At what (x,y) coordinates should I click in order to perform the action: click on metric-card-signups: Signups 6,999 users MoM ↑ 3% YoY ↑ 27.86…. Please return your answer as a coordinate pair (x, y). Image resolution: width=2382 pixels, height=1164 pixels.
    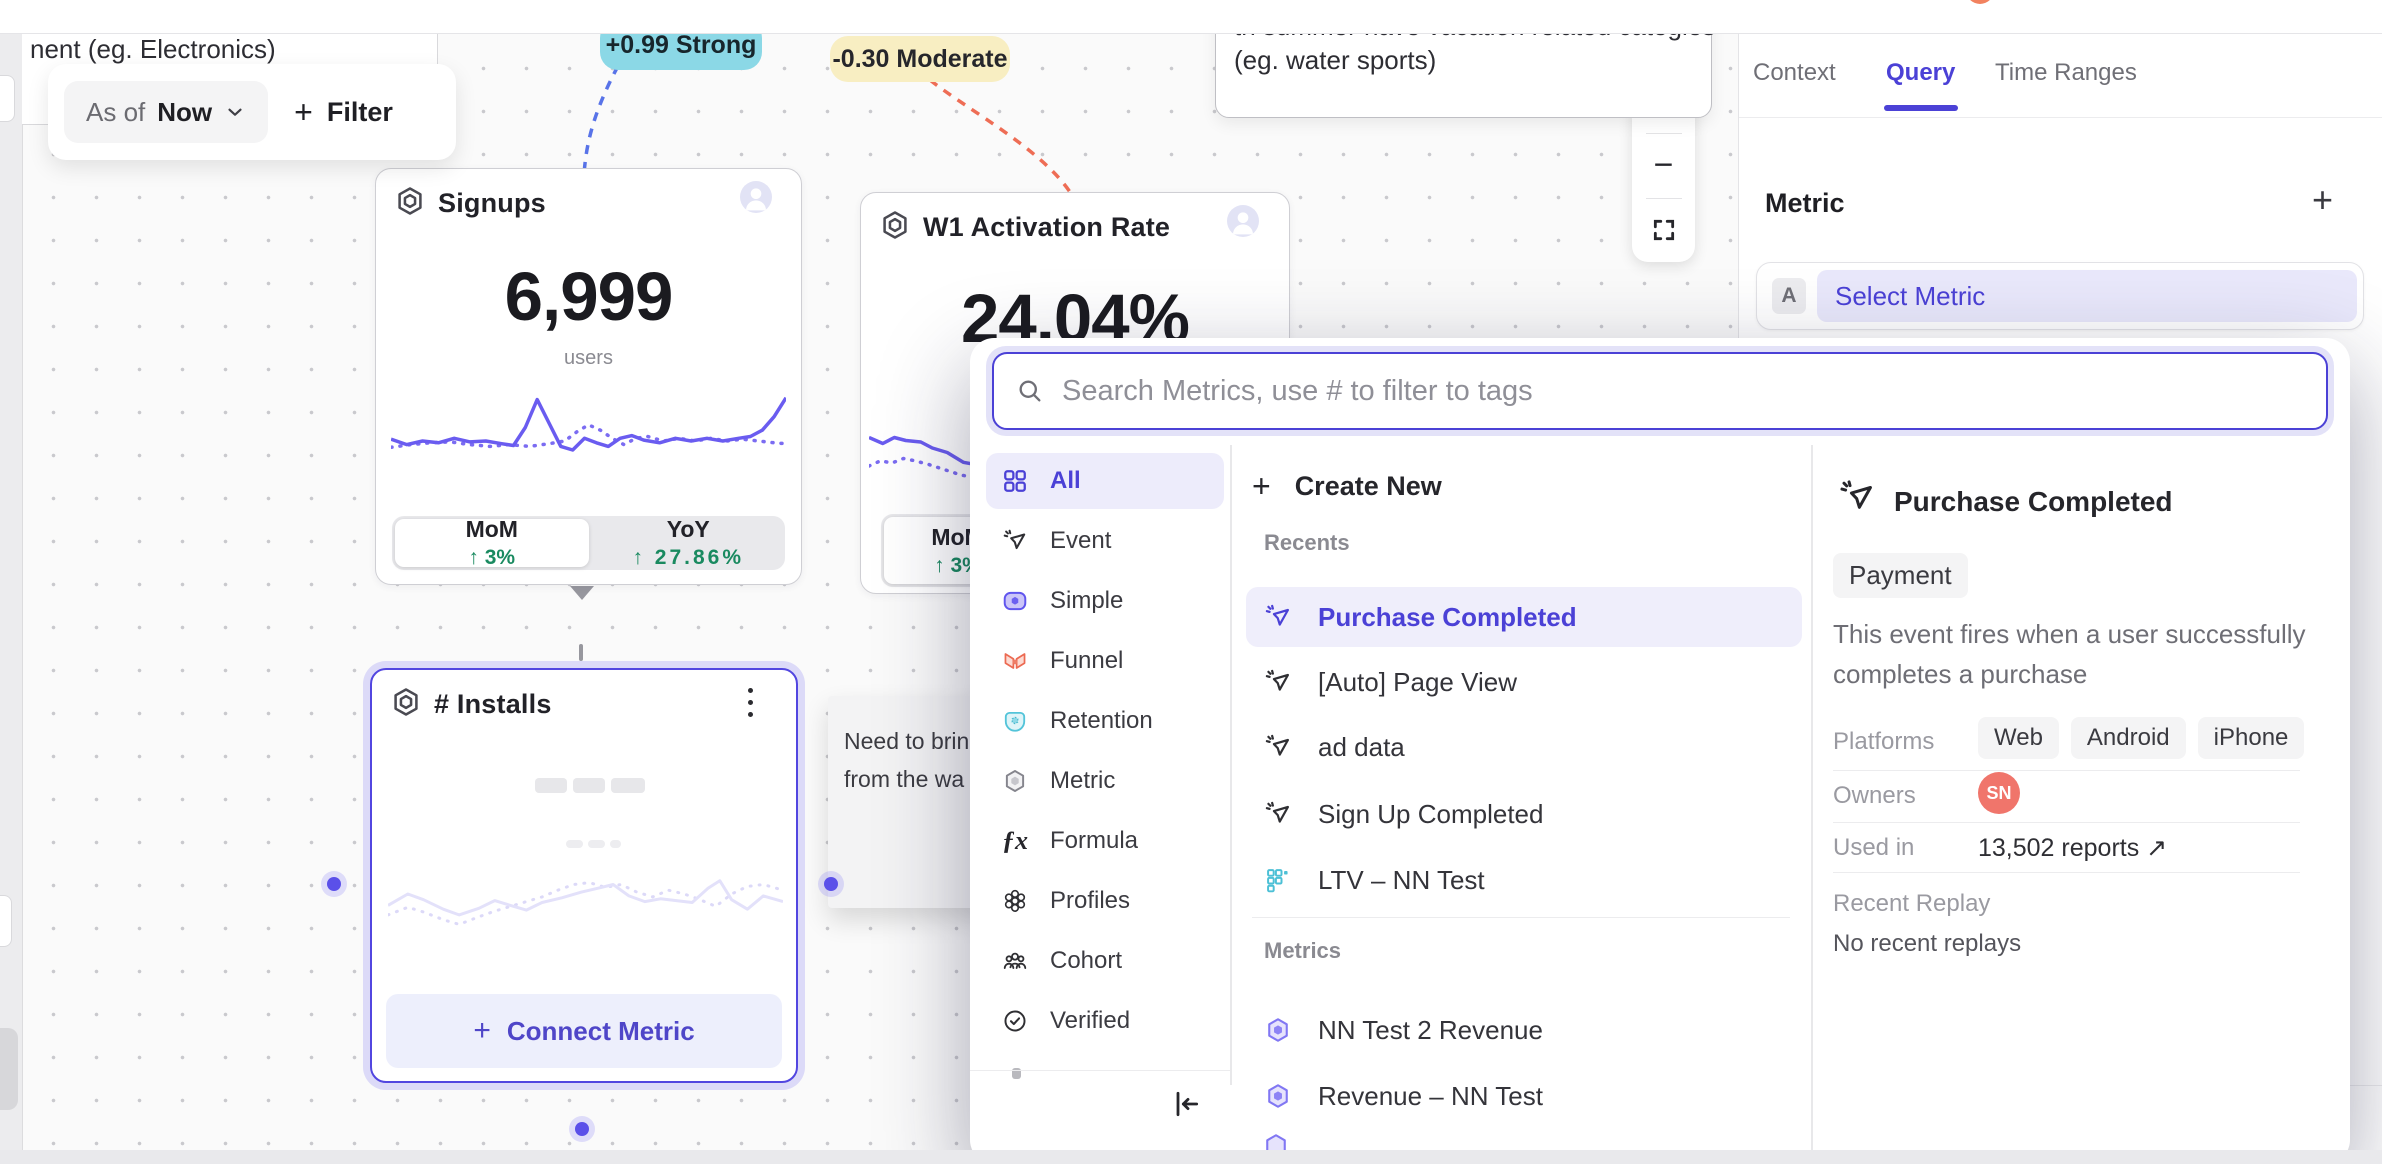
    Looking at the image, I should click on (588, 376).